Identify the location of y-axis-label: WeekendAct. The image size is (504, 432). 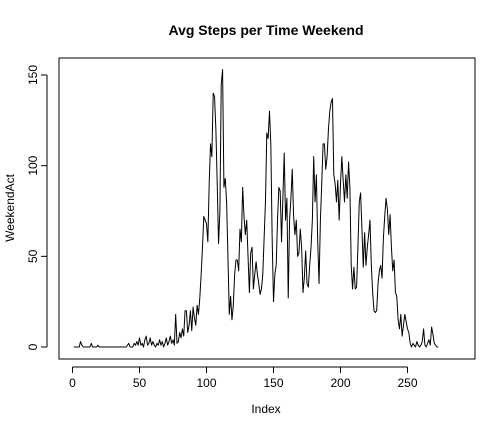
(10, 207).